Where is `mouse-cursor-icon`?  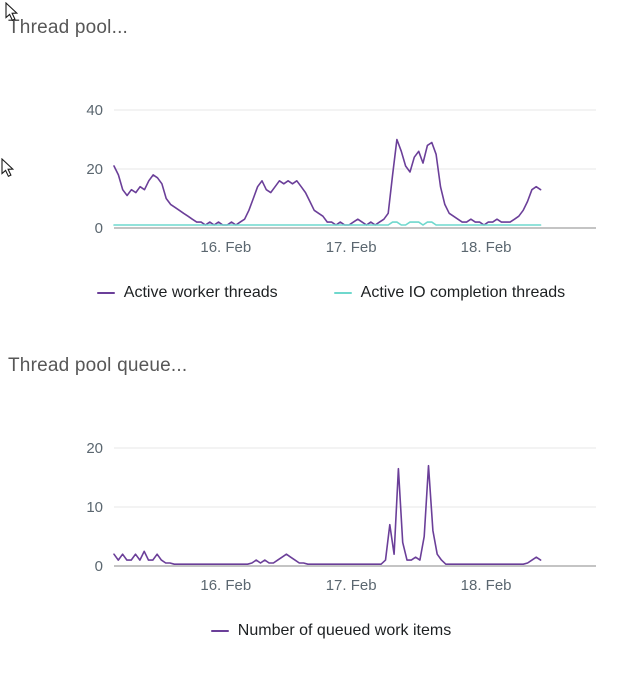 mouse-cursor-icon is located at coordinates (8, 168).